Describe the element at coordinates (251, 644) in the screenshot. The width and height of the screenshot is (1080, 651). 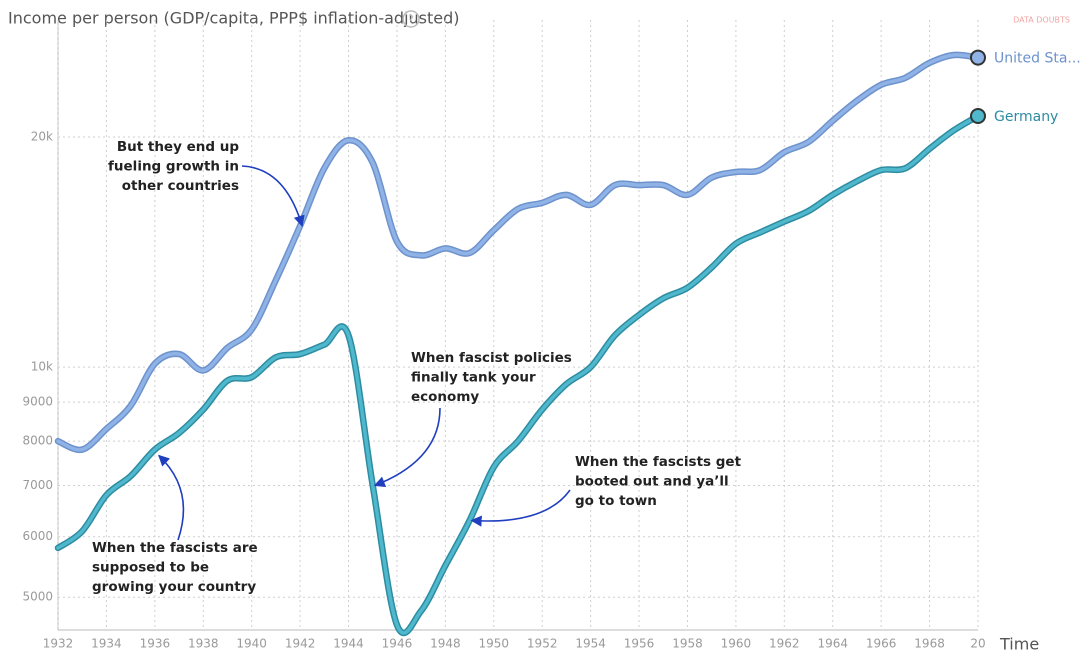
I see `x-tick-label: 1940` at that location.